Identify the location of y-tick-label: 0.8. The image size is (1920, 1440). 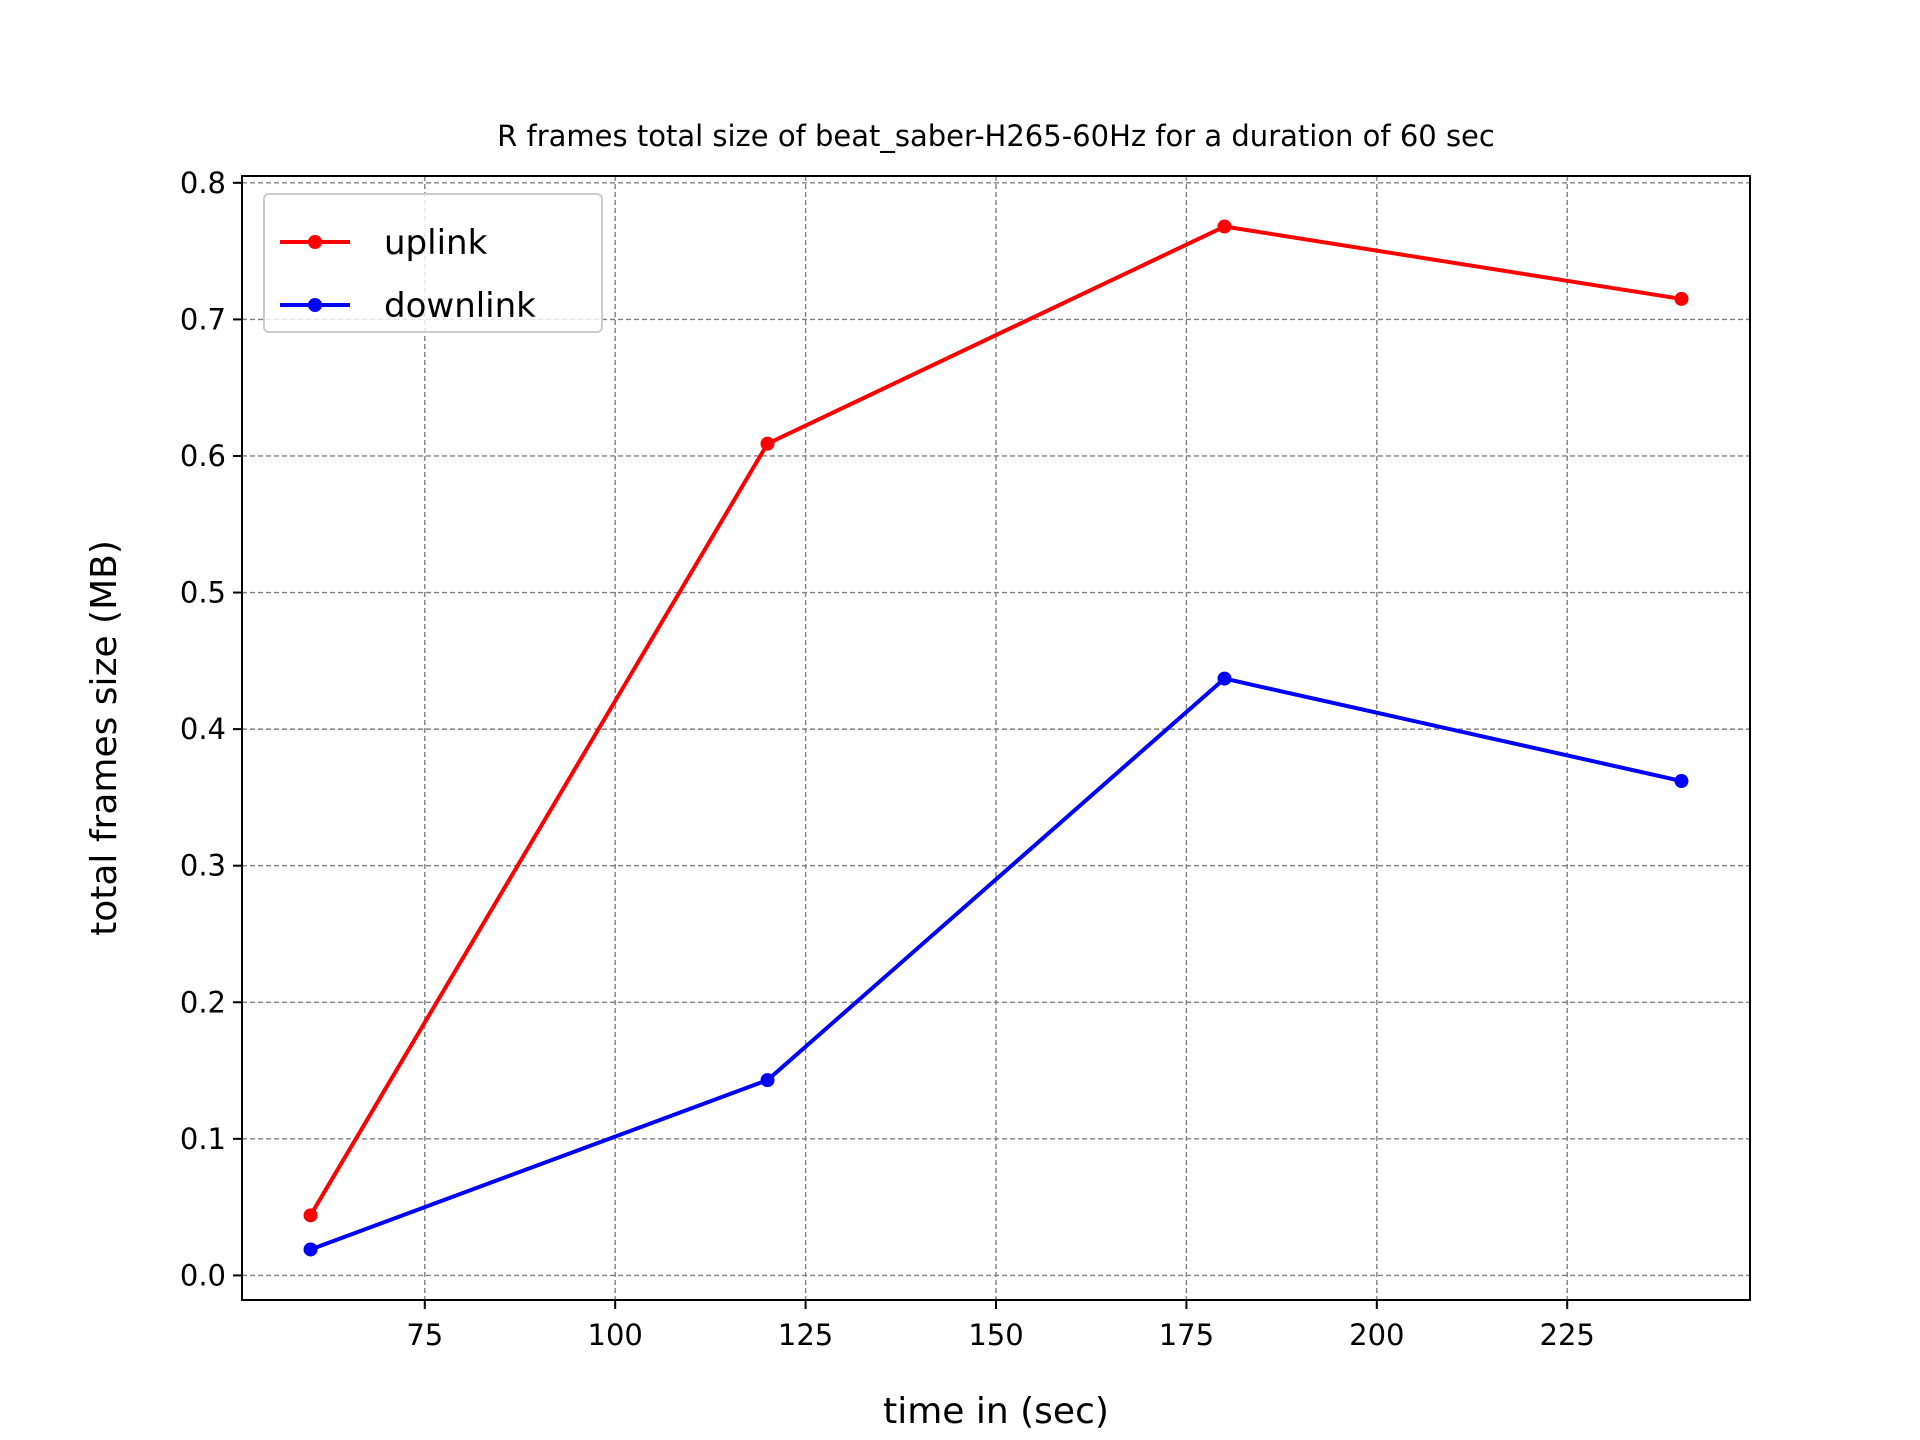
(203, 183).